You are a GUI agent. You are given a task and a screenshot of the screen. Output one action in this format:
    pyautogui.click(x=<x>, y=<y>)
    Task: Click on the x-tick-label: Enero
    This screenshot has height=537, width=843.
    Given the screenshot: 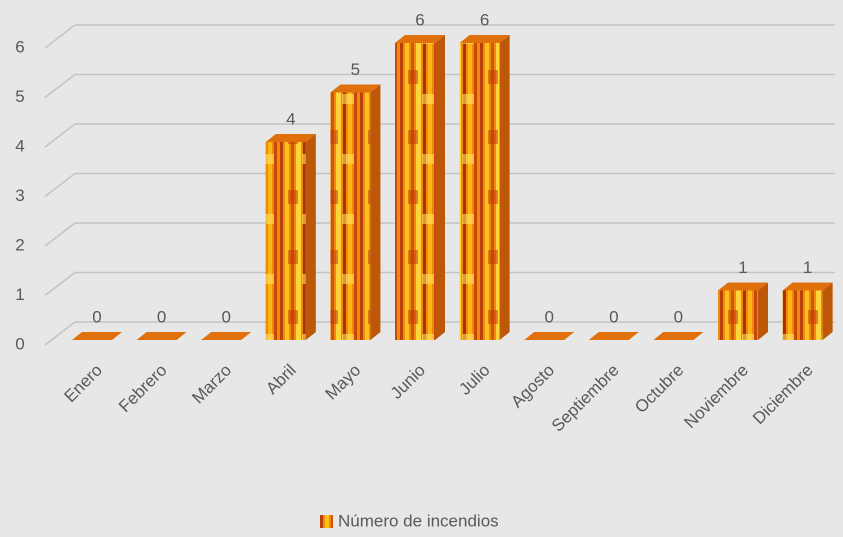 What is the action you would take?
    pyautogui.click(x=83, y=384)
    